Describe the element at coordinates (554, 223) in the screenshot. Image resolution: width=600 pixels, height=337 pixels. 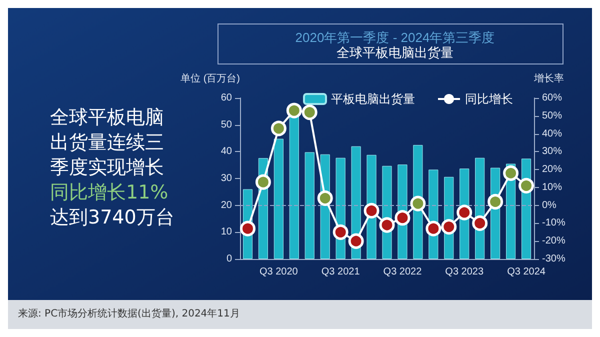
I see `y2-tick-label: -10%` at that location.